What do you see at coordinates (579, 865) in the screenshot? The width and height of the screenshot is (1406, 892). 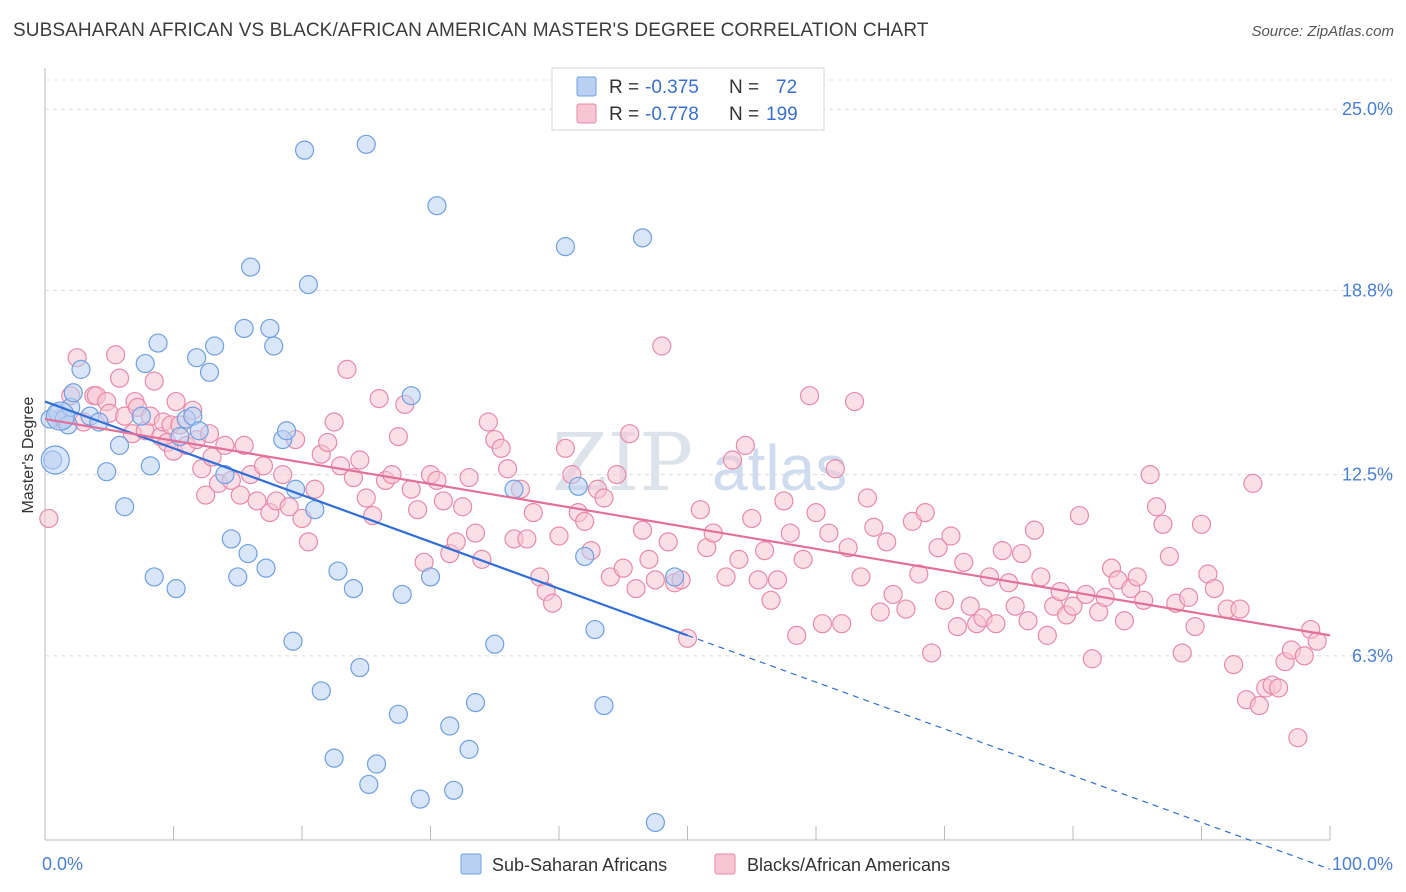 I see `bottom-legend-label-1: Sub-Saharan Africans` at bounding box center [579, 865].